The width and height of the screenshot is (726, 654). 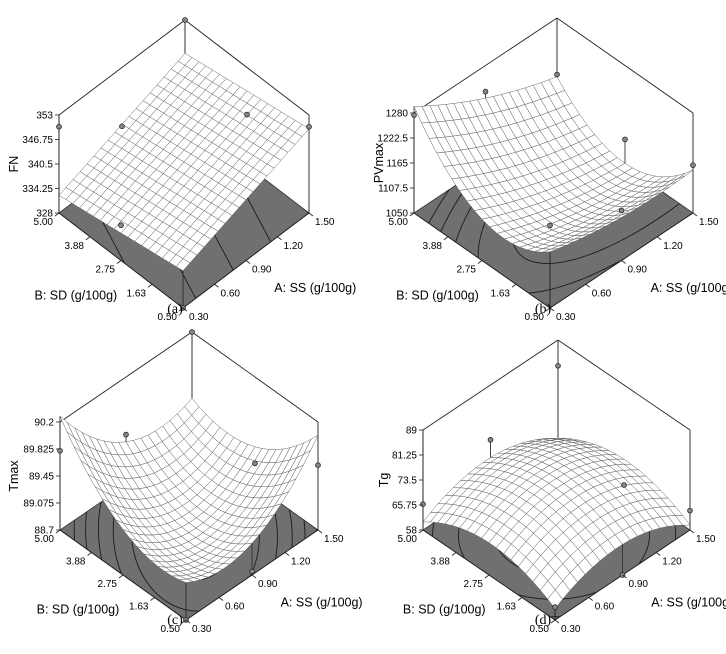 What do you see at coordinates (137, 293) in the screenshot?
I see `y-tick-label: 1.63` at bounding box center [137, 293].